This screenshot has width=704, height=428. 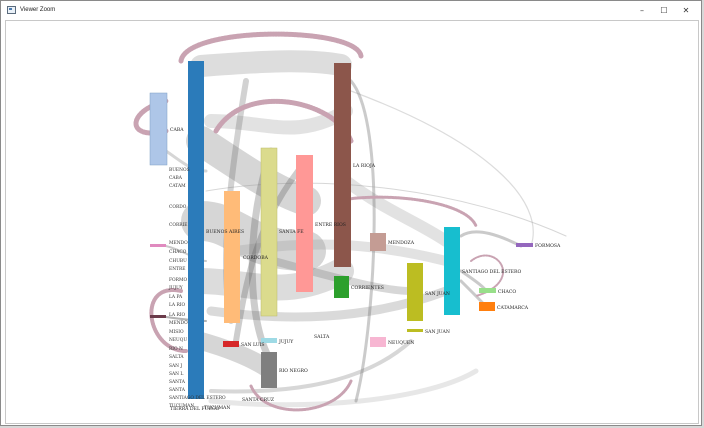 What do you see at coordinates (176, 357) in the screenshot?
I see `left-target-label: SALTA` at bounding box center [176, 357].